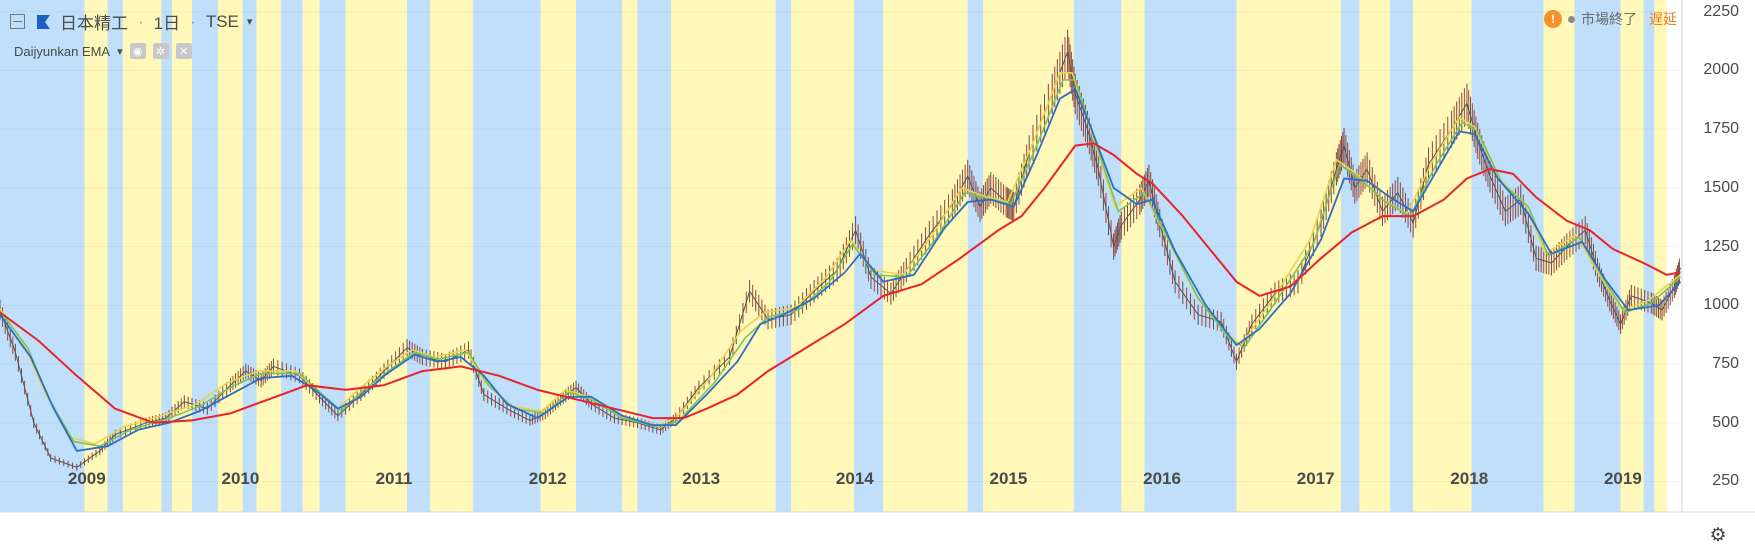 The height and width of the screenshot is (559, 1755). What do you see at coordinates (86, 478) in the screenshot?
I see `x-tick-label: 2009` at bounding box center [86, 478].